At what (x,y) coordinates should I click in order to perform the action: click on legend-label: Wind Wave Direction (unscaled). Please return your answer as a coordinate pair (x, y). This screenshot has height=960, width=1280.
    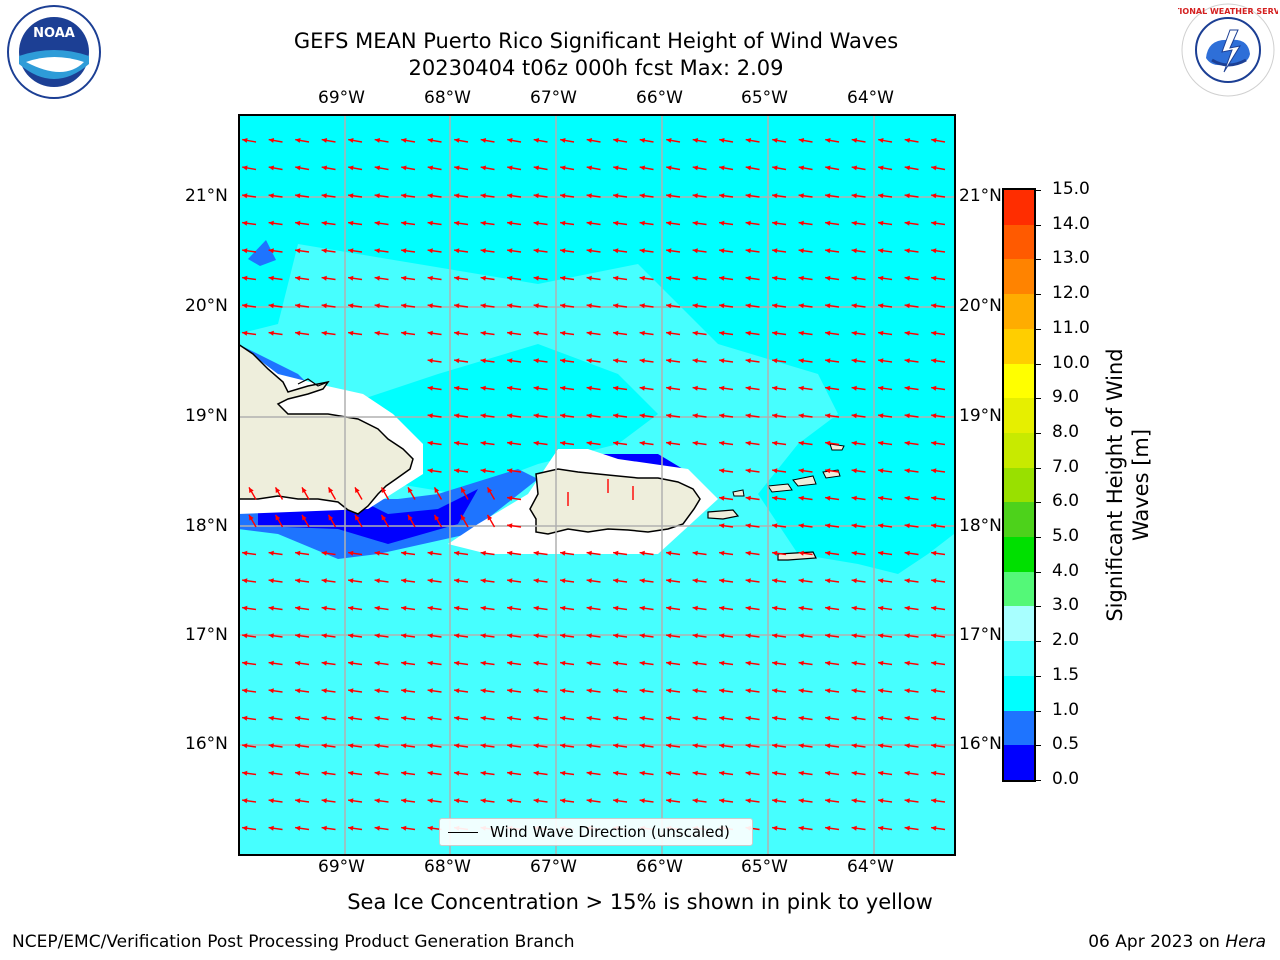
    Looking at the image, I should click on (610, 832).